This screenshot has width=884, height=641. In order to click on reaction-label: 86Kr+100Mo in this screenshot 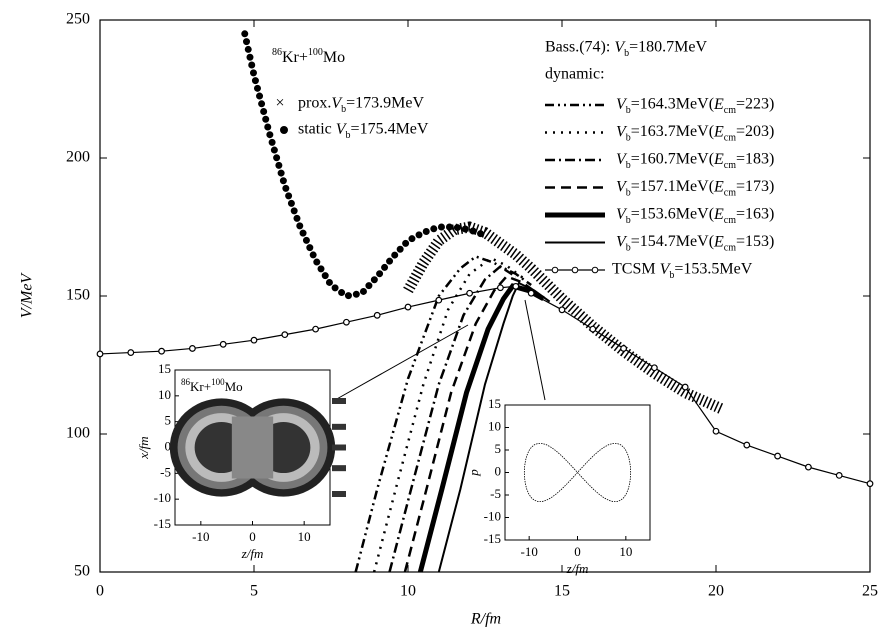, I will do `click(308, 56)`.